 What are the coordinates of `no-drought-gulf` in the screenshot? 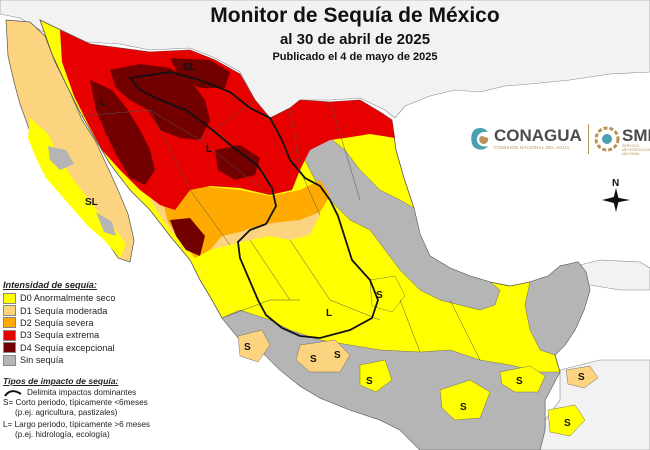 It's located at (400, 224).